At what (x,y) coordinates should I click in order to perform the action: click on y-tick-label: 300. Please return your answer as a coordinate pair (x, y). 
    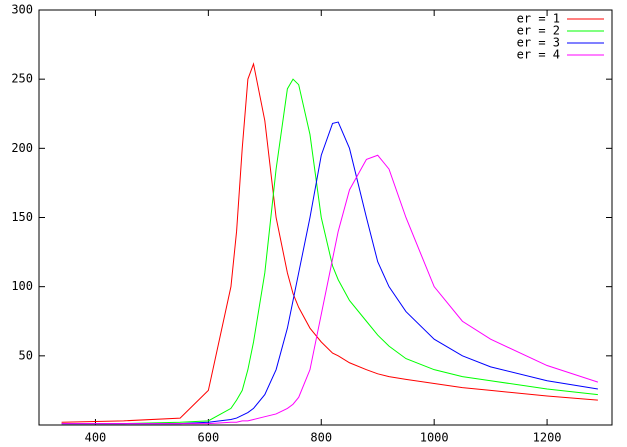
    Looking at the image, I should click on (22, 10).